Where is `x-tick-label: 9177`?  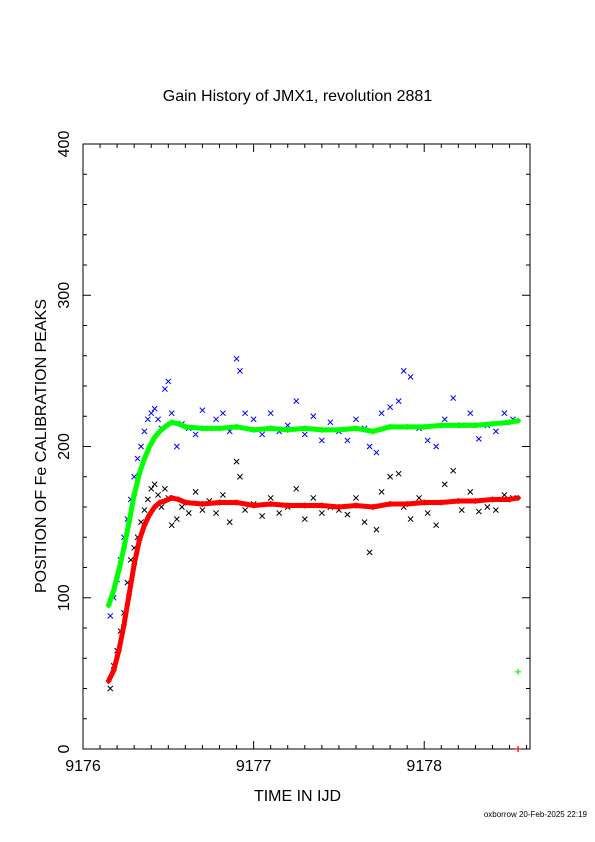 x-tick-label: 9177 is located at coordinates (254, 766).